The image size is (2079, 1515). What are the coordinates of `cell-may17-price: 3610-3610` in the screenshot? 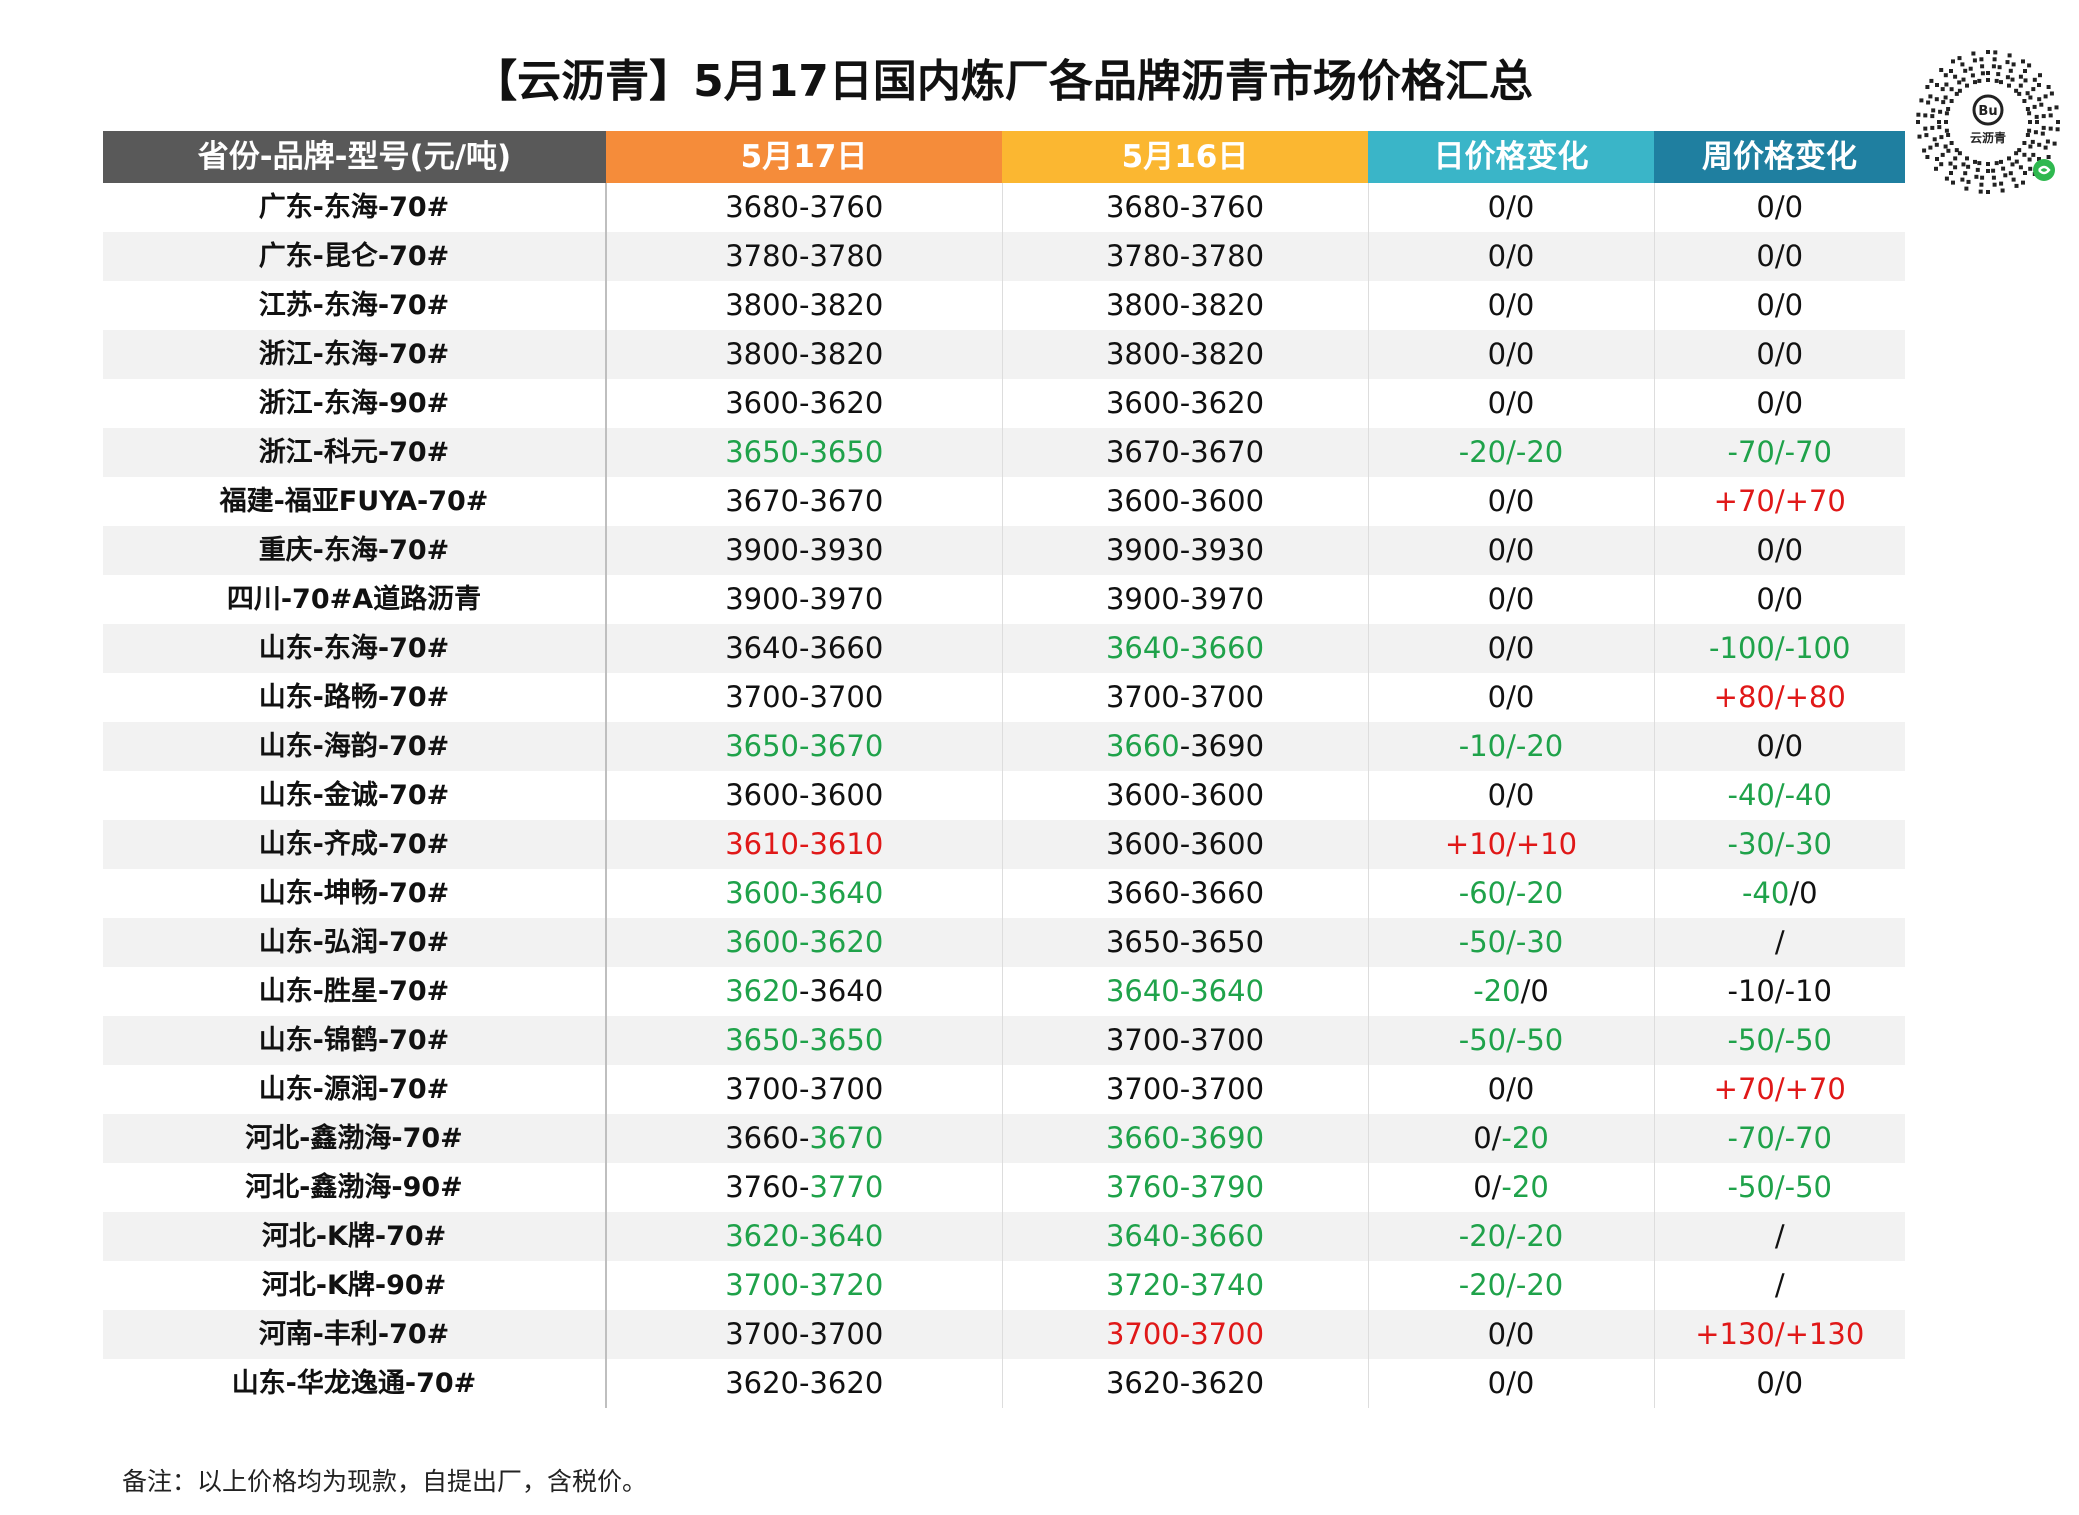 It's located at (804, 844).